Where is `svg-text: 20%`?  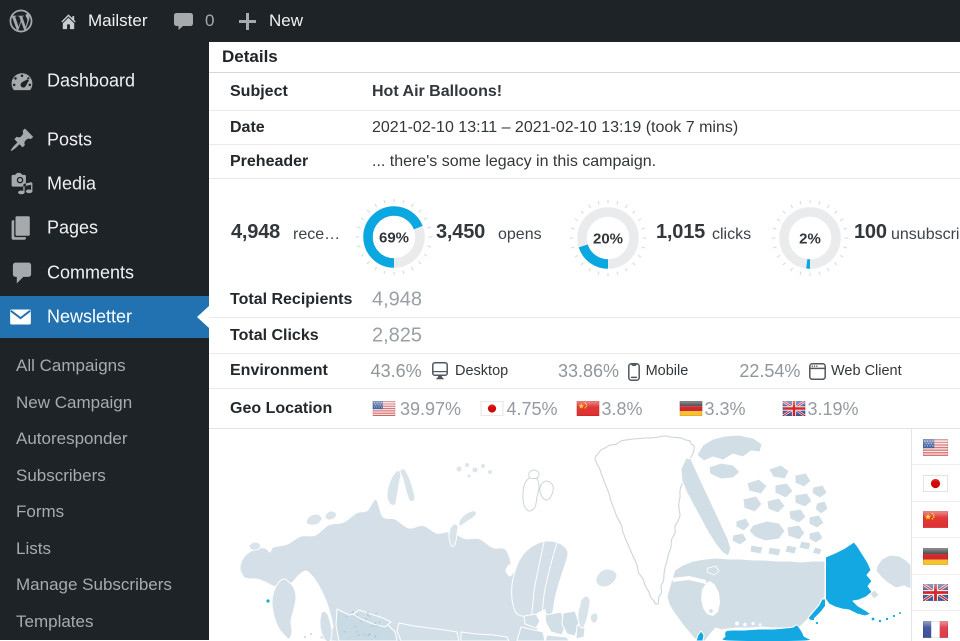 svg-text: 20% is located at coordinates (608, 239).